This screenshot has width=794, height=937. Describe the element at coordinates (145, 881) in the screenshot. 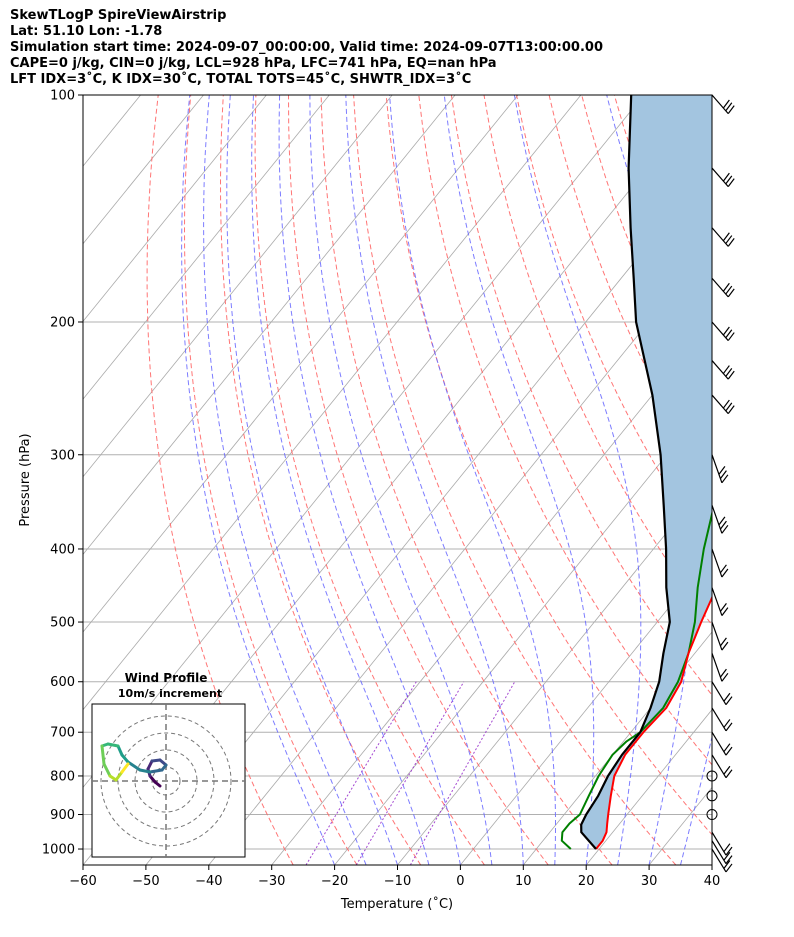

I see `x-tick-label: −50` at that location.